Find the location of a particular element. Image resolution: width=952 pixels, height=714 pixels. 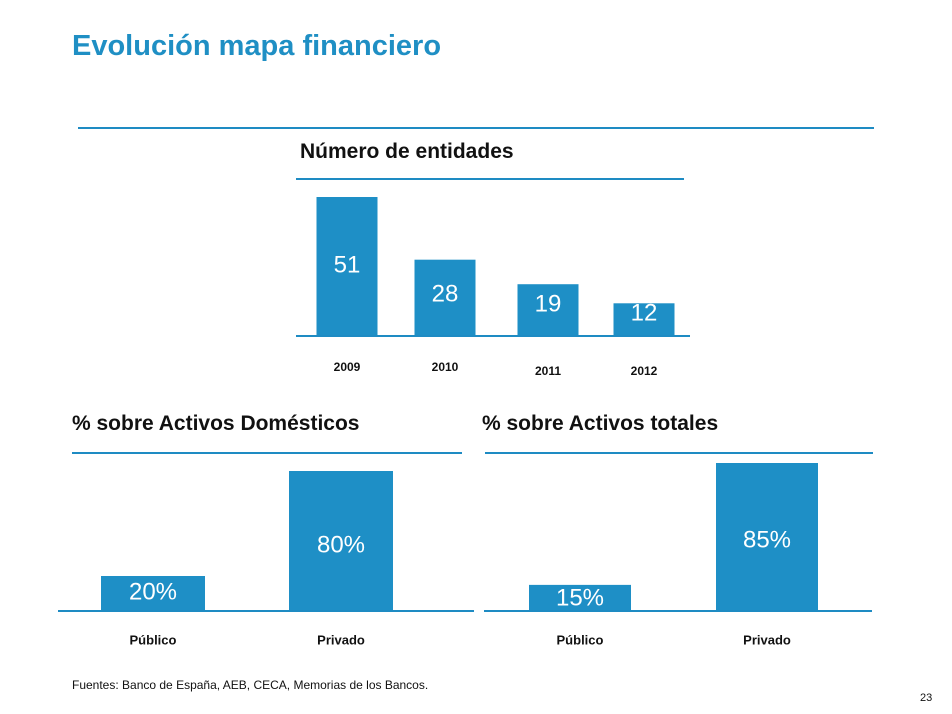

page-number: 23 is located at coordinates (926, 698).